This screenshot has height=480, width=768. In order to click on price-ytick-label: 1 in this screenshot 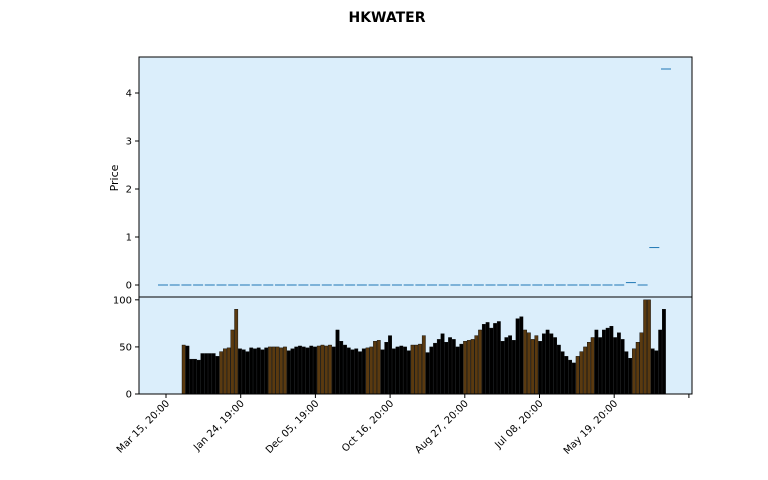, I will do `click(129, 238)`.